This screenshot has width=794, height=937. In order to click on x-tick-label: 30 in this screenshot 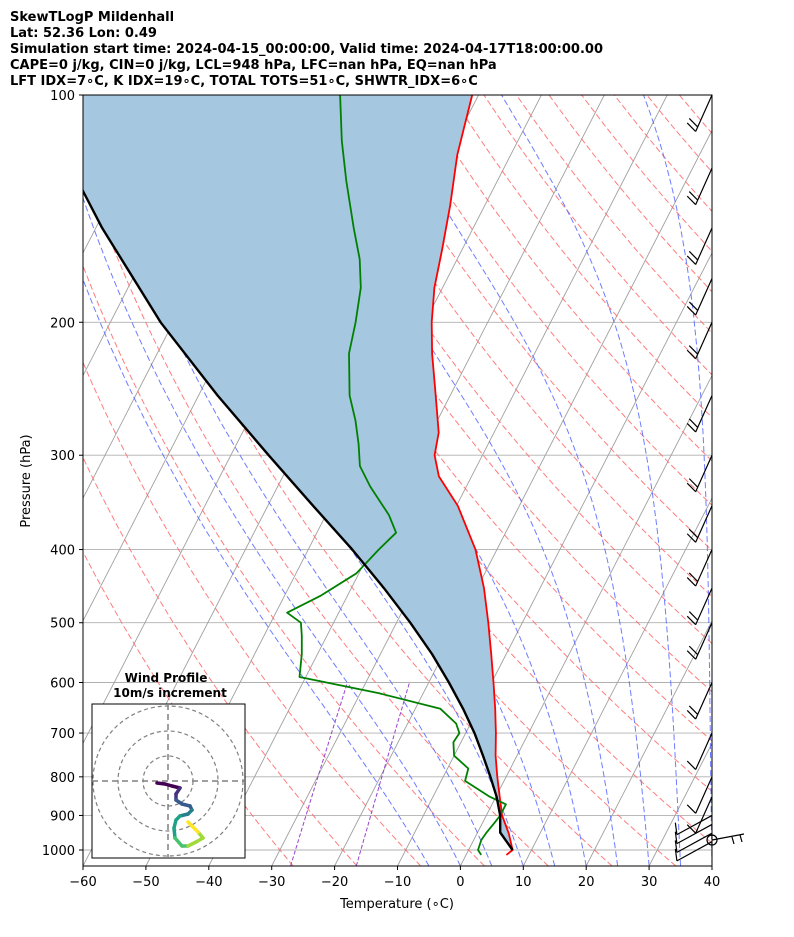, I will do `click(649, 882)`.